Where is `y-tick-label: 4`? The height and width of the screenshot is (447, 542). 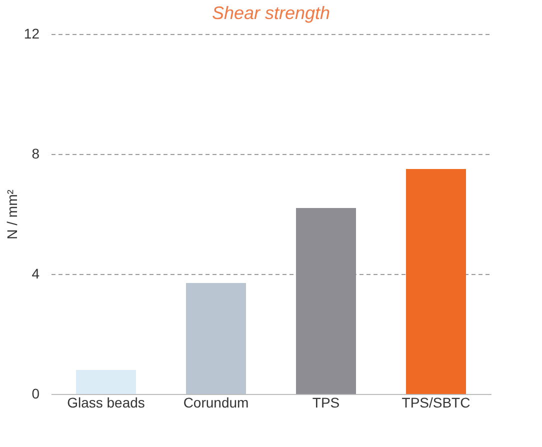 y-tick-label: 4 is located at coordinates (36, 274).